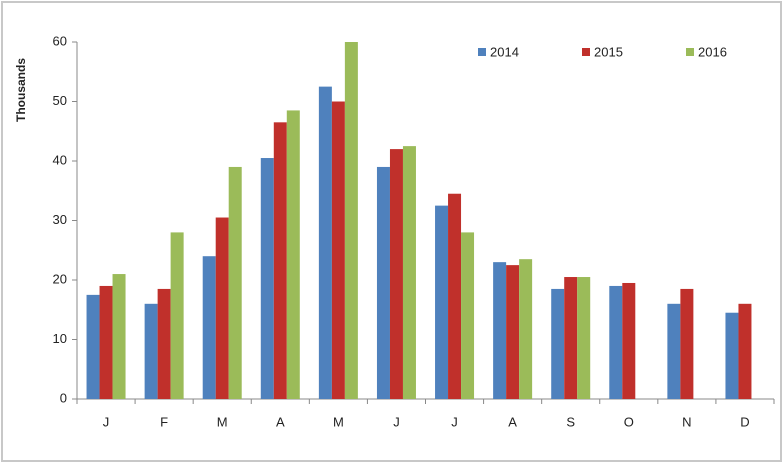  I want to click on x-tick-label: F, so click(164, 421).